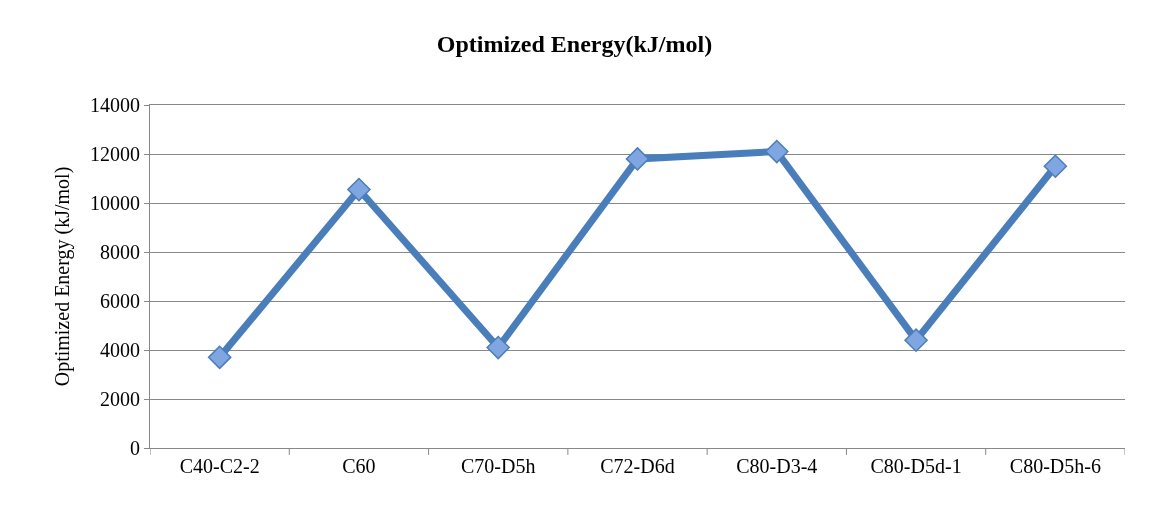  What do you see at coordinates (115, 154) in the screenshot?
I see `y-tick-label: 12000` at bounding box center [115, 154].